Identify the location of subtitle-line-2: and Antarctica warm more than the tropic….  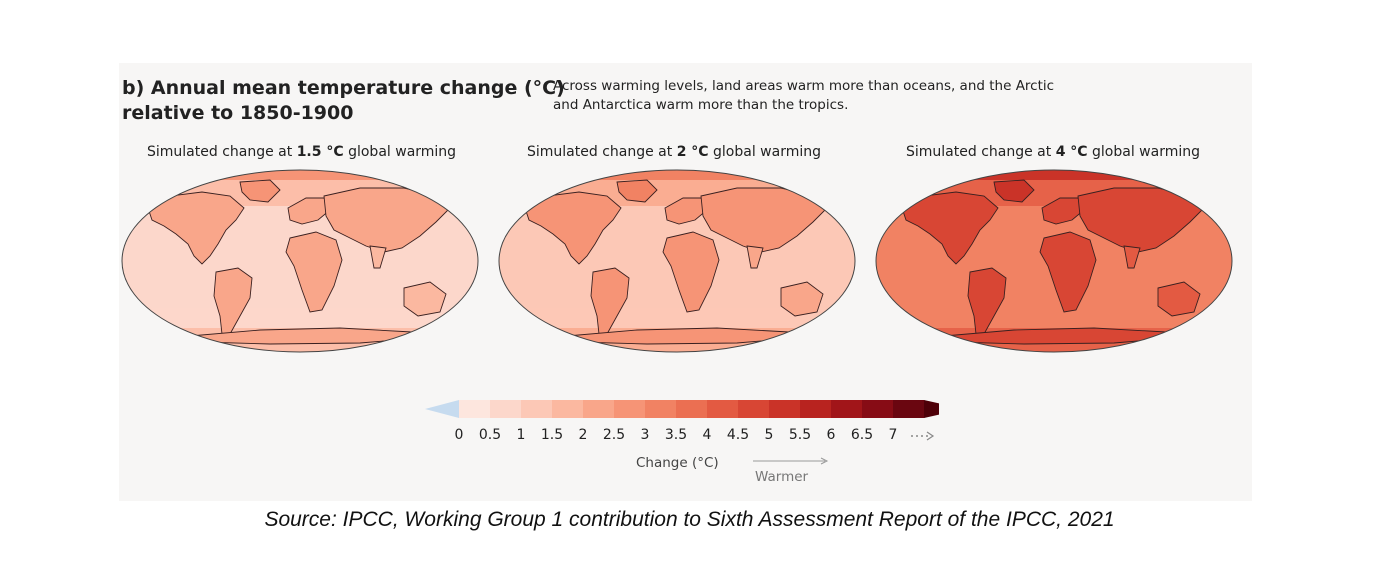
(701, 105).